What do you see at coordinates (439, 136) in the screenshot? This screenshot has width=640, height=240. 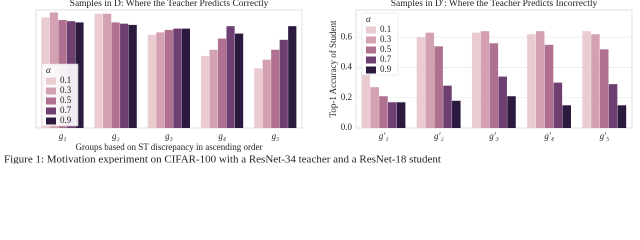 I see `x-tick-label: g′₂` at bounding box center [439, 136].